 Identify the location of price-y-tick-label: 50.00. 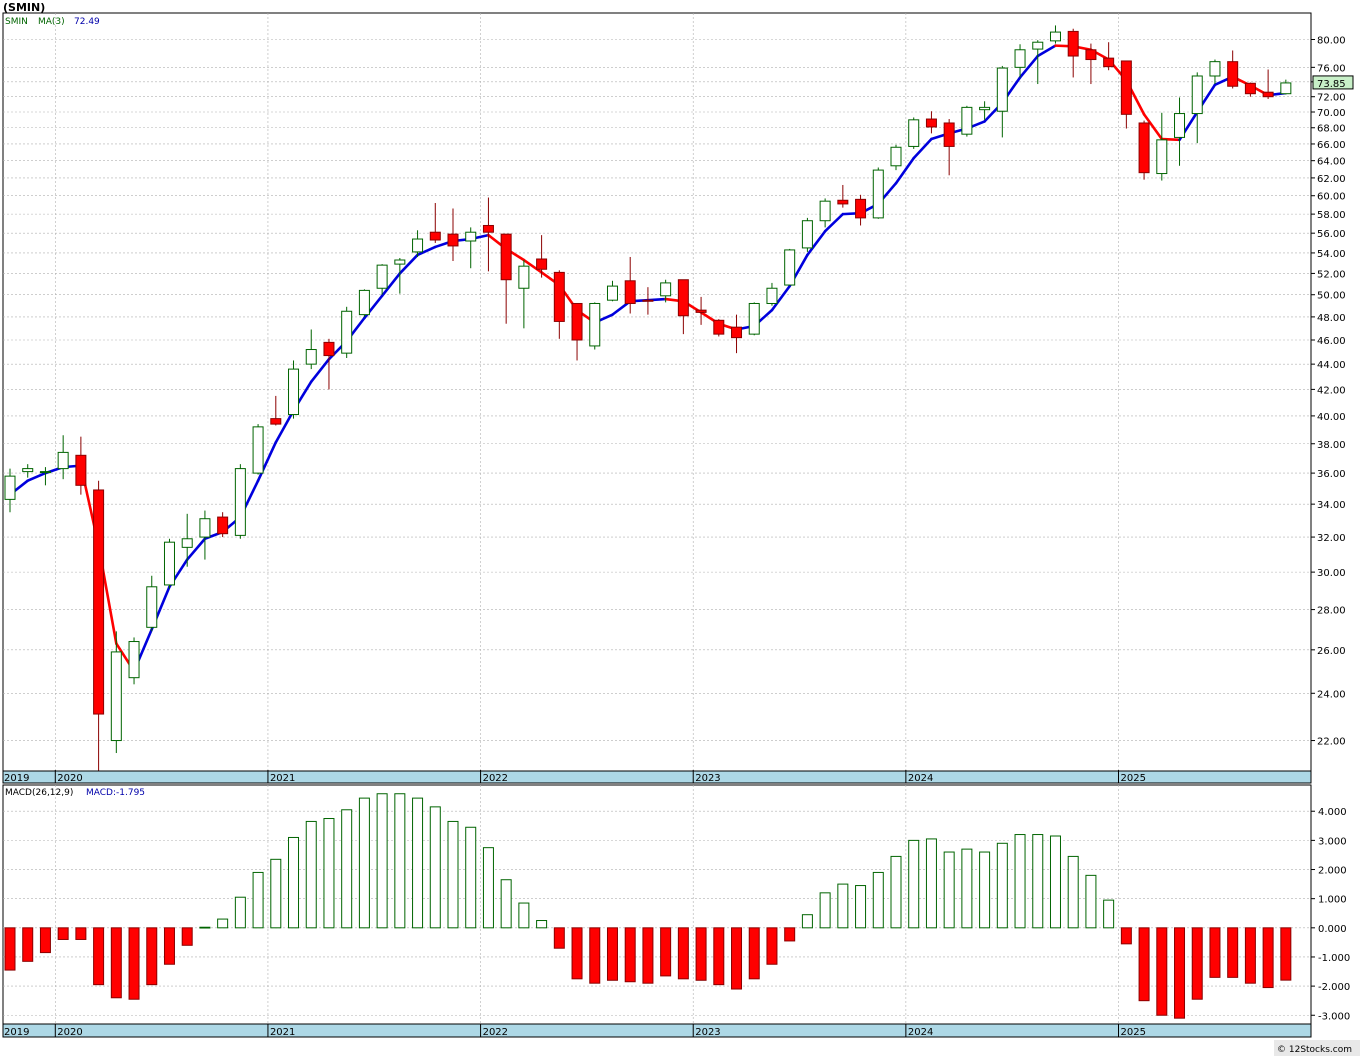
(1331, 296).